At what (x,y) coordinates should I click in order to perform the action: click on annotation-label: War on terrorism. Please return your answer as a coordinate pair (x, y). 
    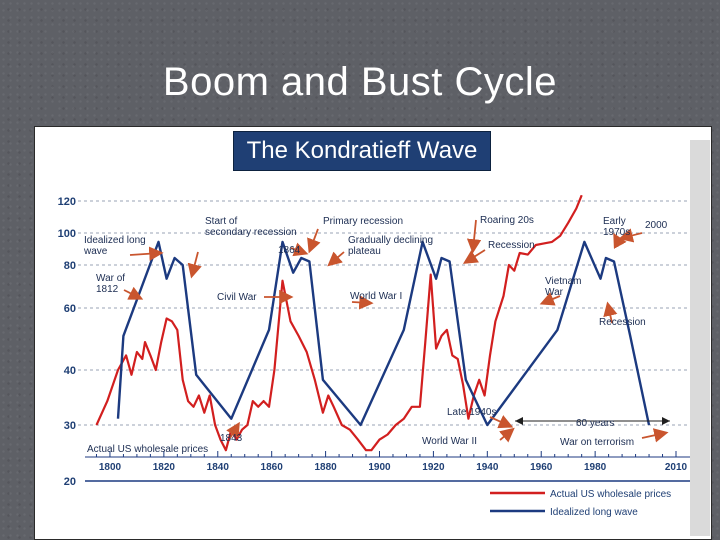
    Looking at the image, I should click on (597, 442).